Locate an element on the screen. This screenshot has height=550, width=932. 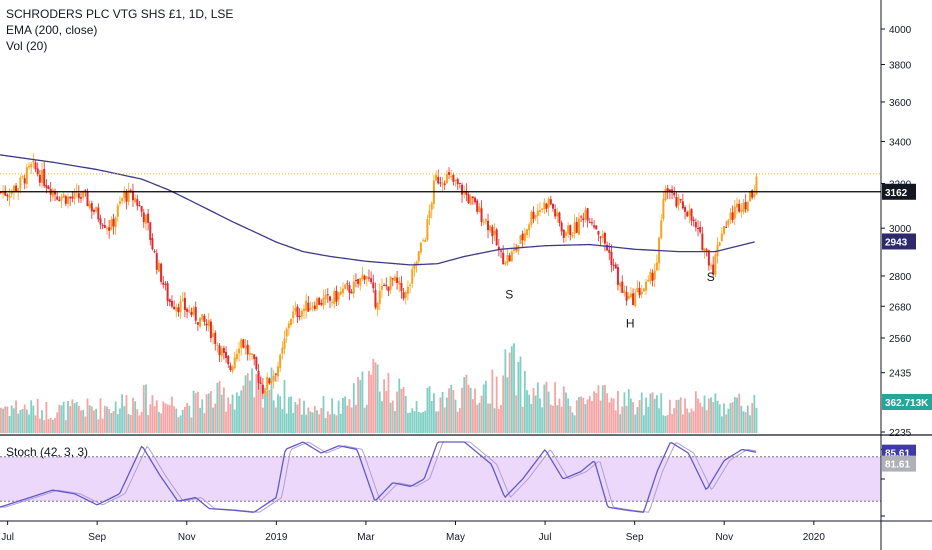
y-tick-label: 2680 is located at coordinates (900, 307).